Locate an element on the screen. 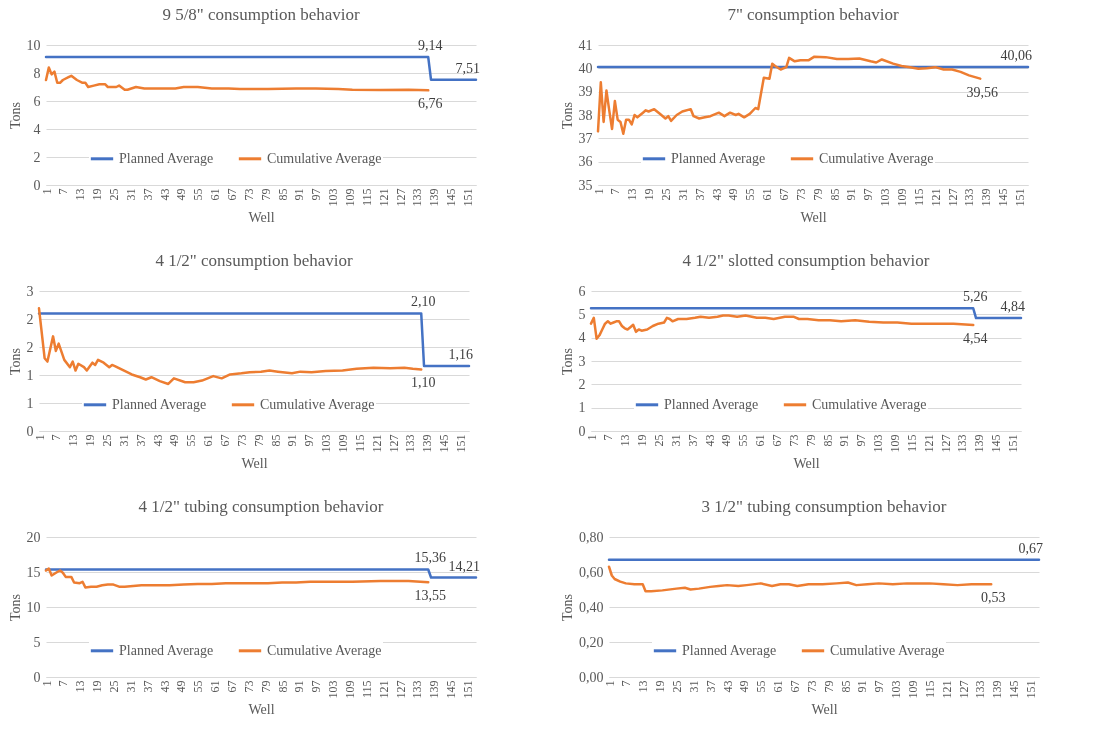  chart-title: 3 1/2" tubing consumption behavior is located at coordinates (824, 506).